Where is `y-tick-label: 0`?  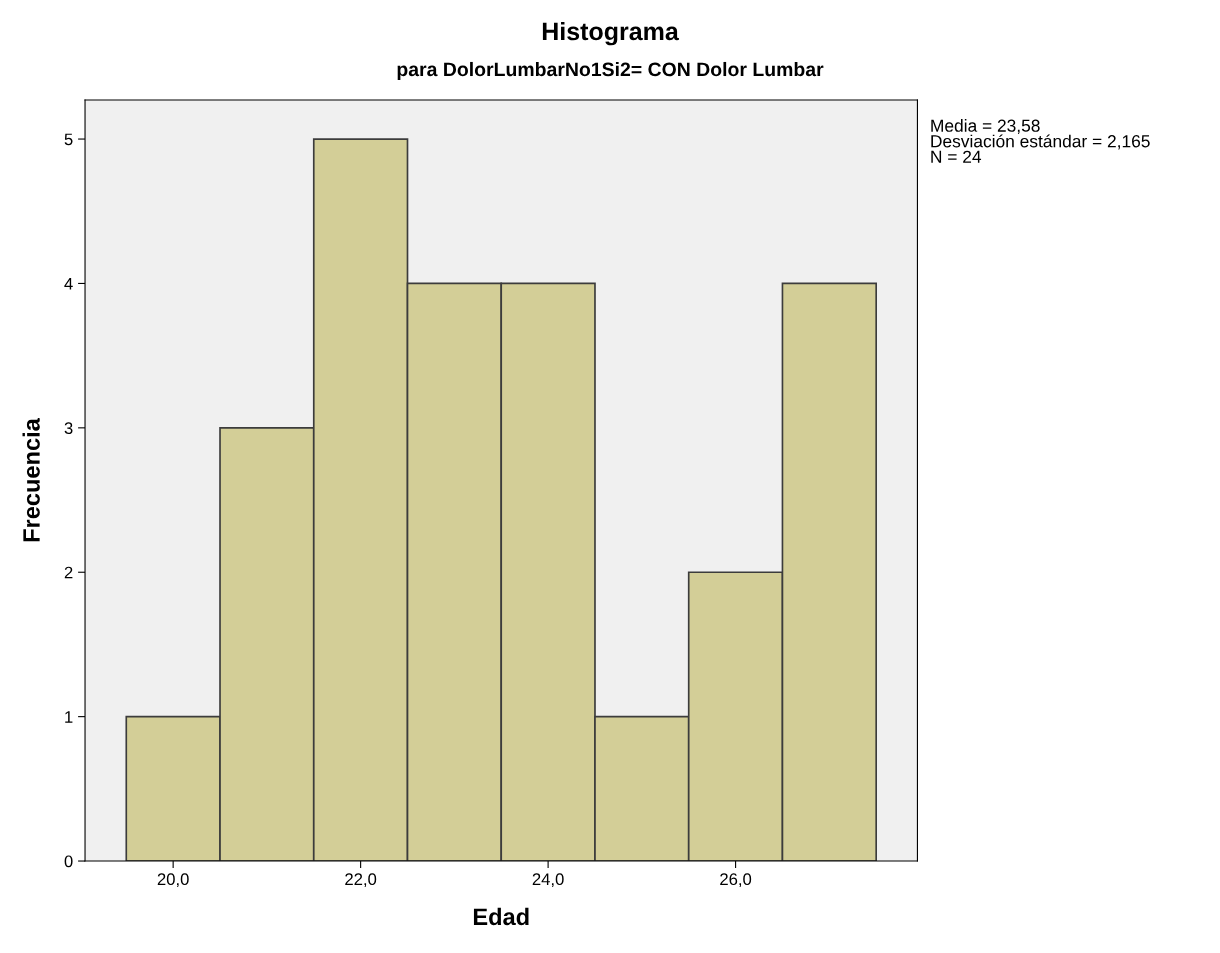 y-tick-label: 0 is located at coordinates (68, 861).